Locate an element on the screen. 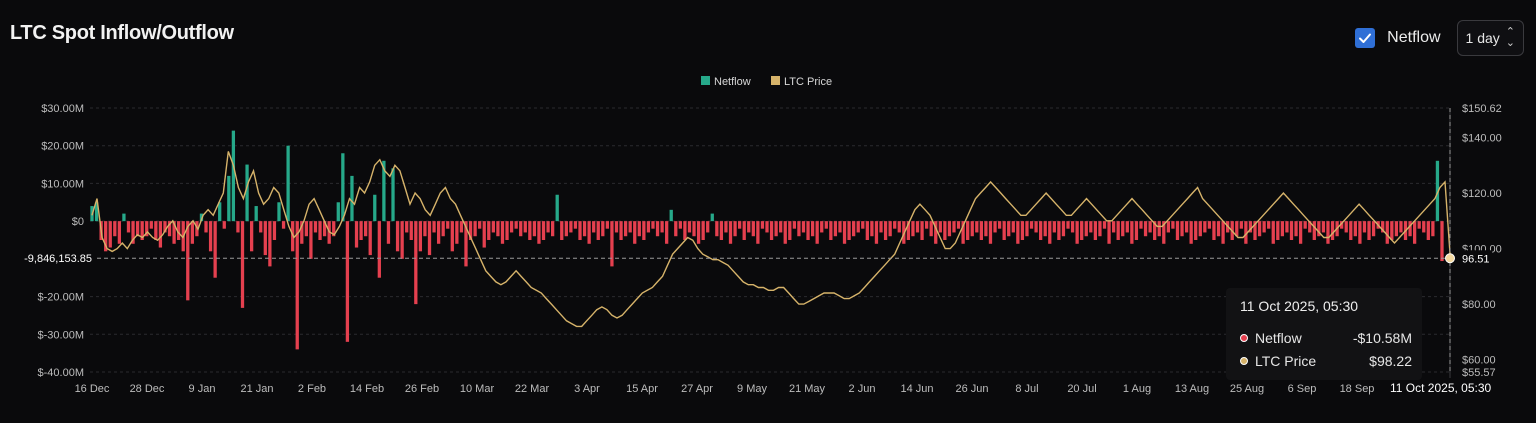 The image size is (1536, 423). x-tick-label: 8 Jul is located at coordinates (1026, 389).